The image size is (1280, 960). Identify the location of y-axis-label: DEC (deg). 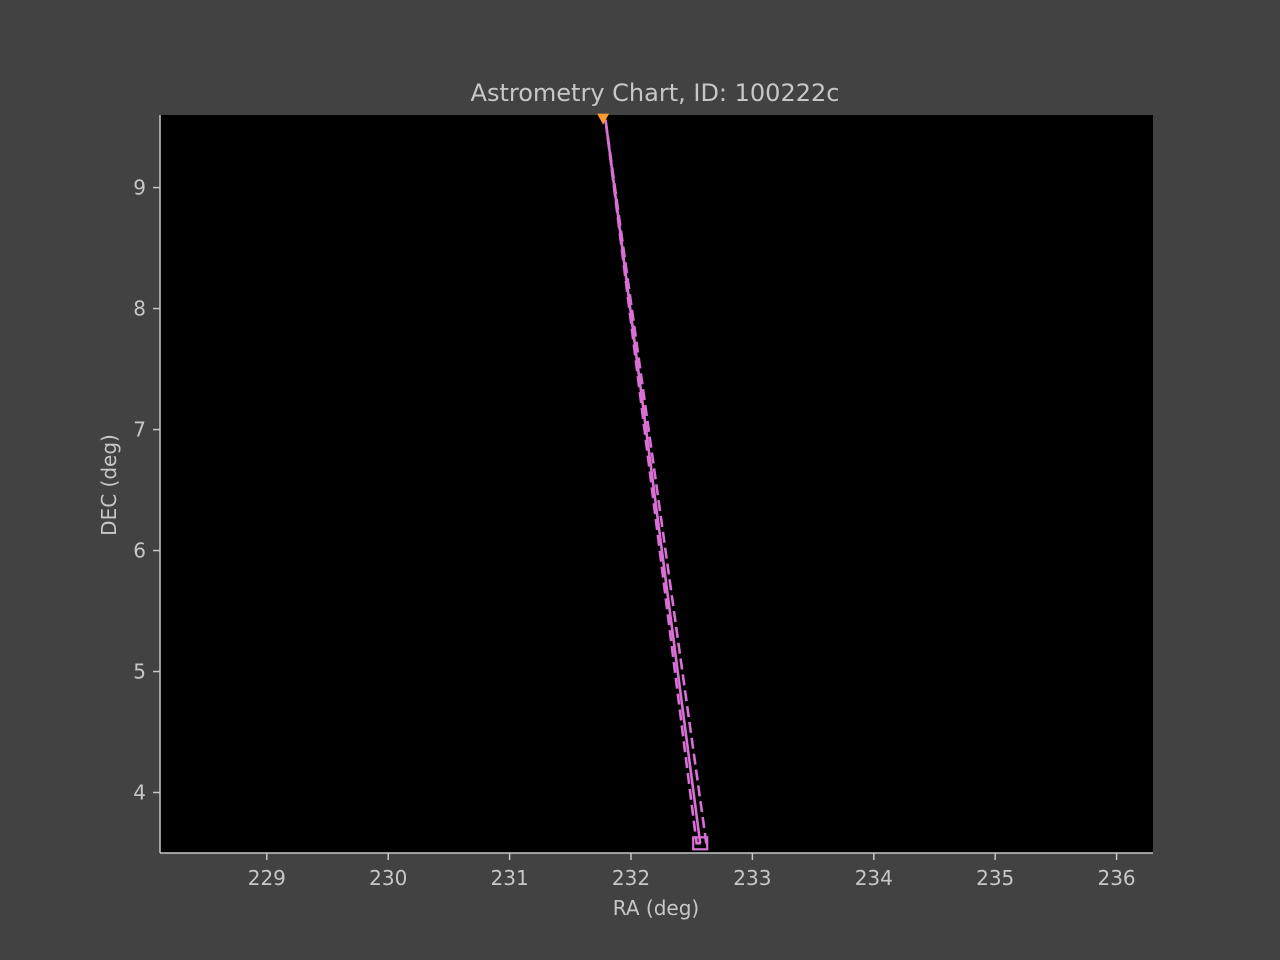
(109, 485).